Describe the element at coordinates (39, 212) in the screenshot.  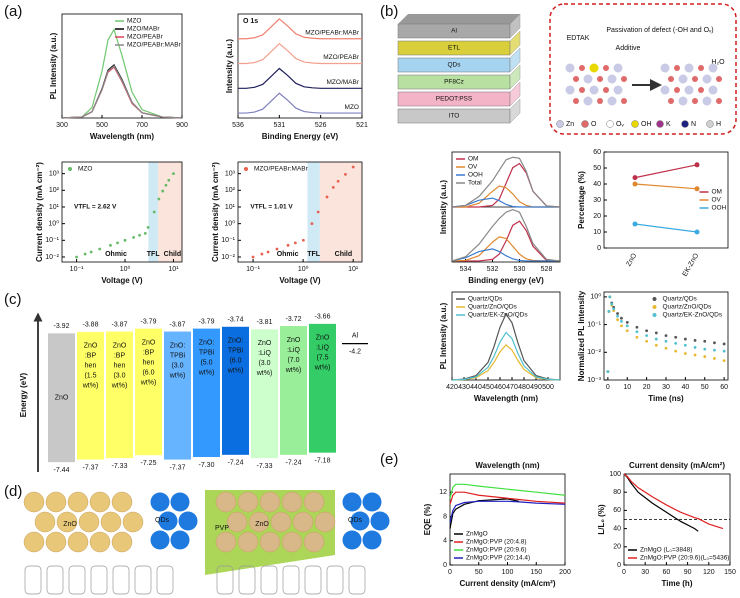
I see `y-axis-label: Current density (mA cm⁻²)` at that location.